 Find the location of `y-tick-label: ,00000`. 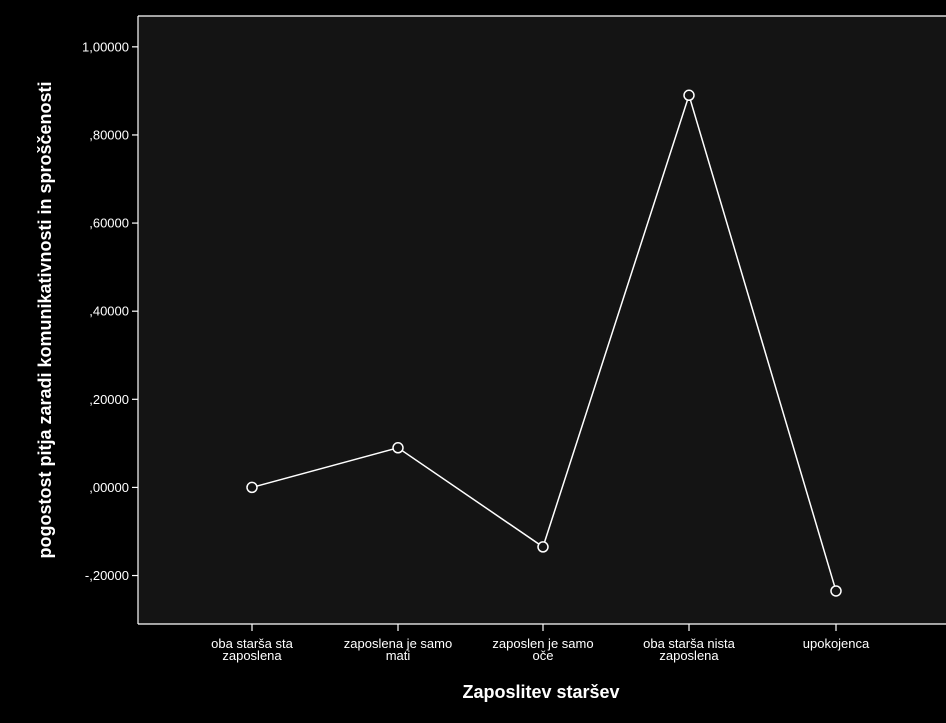

y-tick-label: ,00000 is located at coordinates (109, 487).